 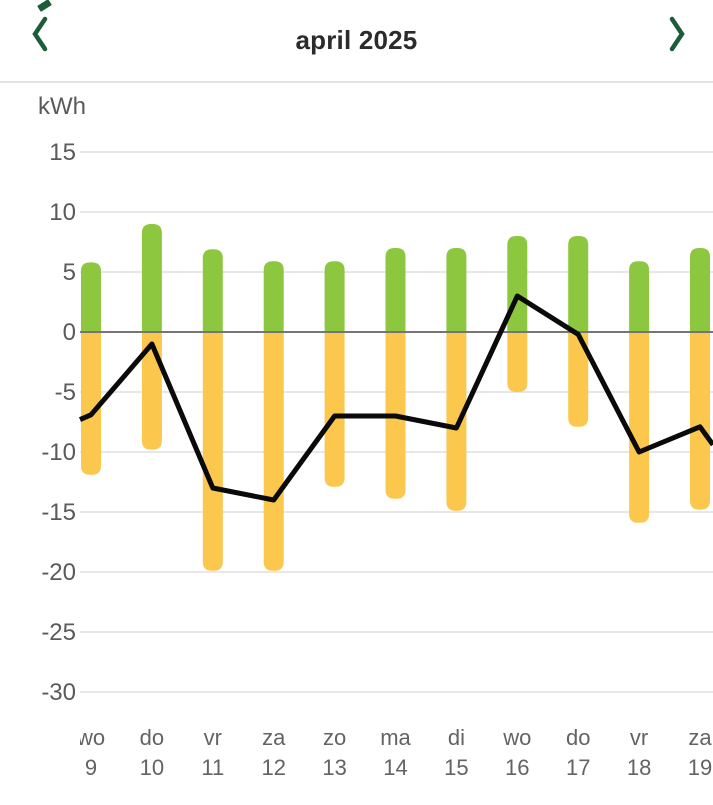 I want to click on y-tick-label: 5, so click(x=69, y=272).